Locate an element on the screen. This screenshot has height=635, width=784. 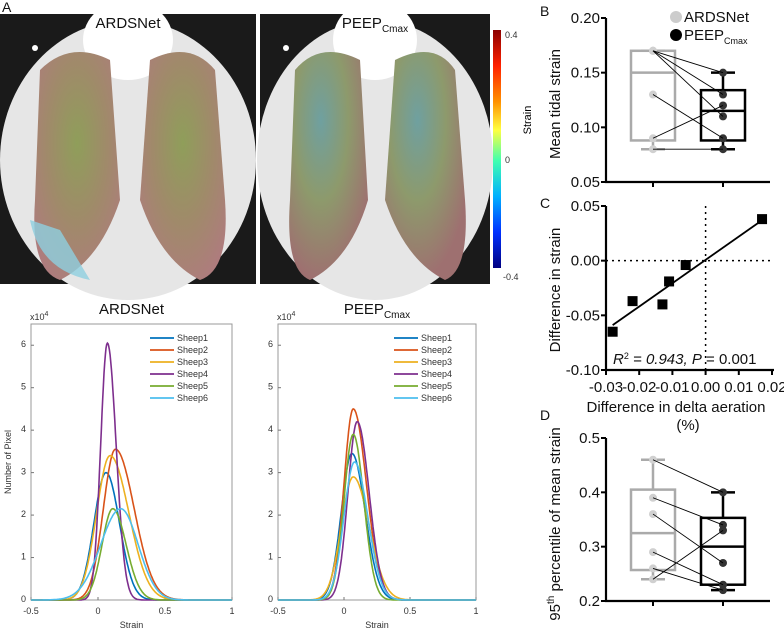
box-iqr is located at coordinates (653, 530).